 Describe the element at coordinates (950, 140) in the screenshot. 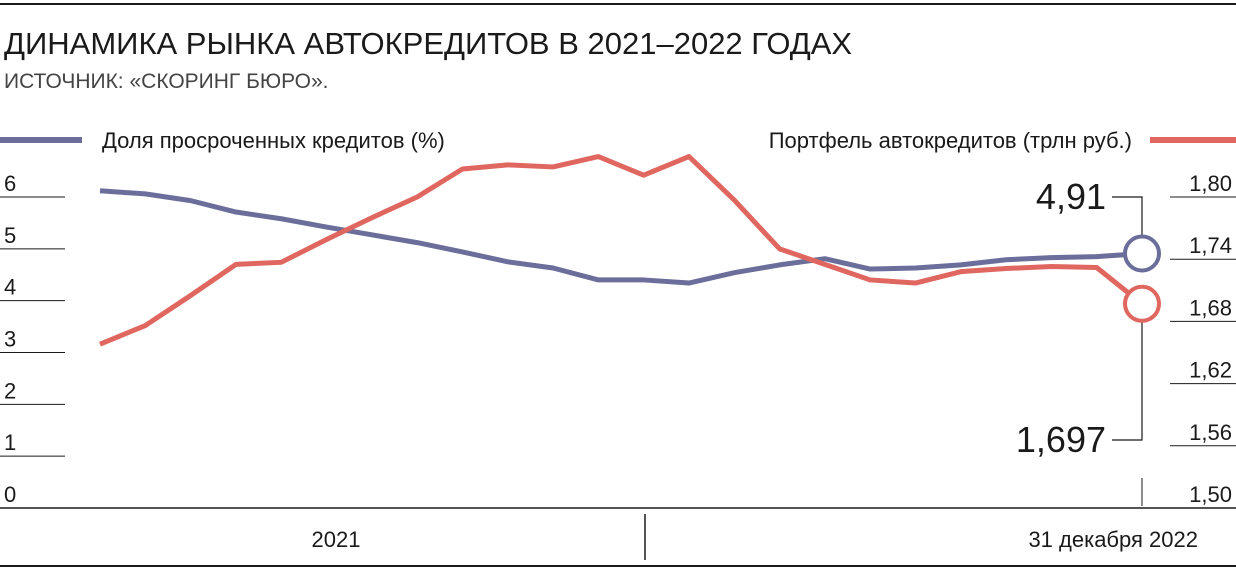

I see `legend-label: Портфель автокредитов (трлн руб.)` at that location.